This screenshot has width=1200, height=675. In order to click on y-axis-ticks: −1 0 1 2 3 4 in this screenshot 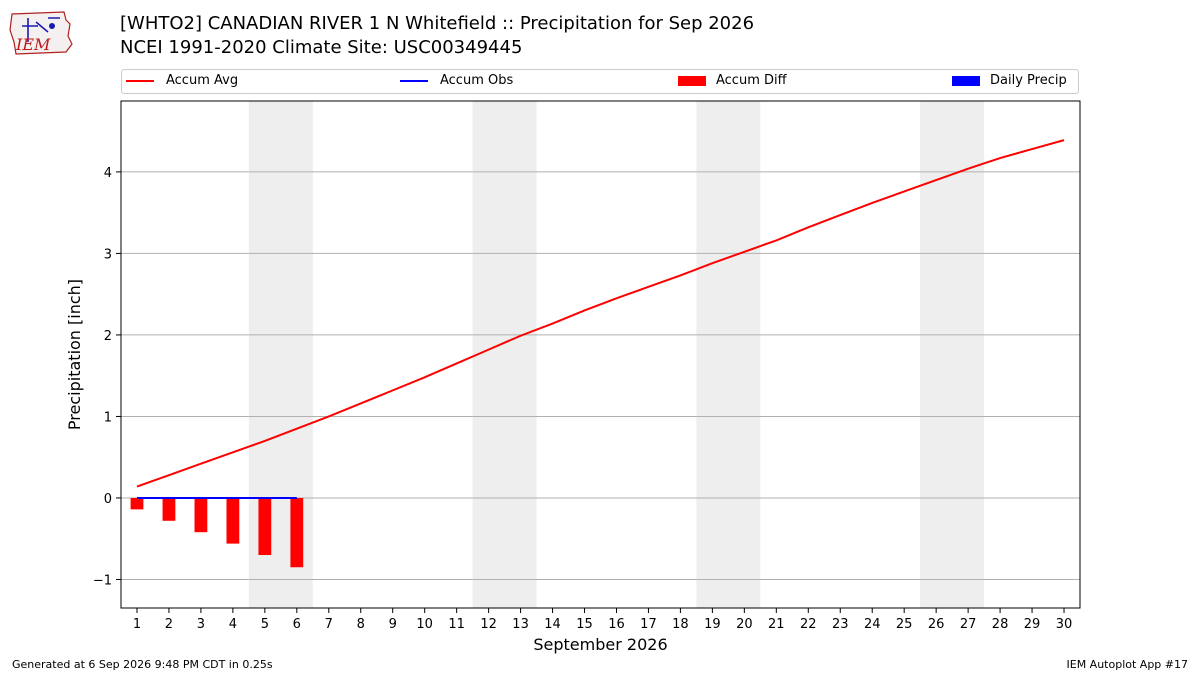, I will do `click(107, 377)`.